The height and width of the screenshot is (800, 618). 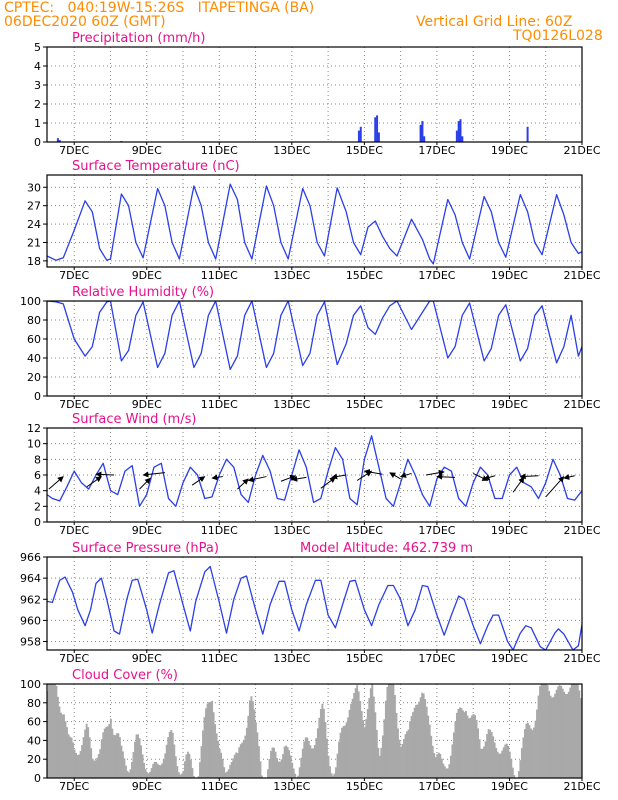 What do you see at coordinates (34, 377) in the screenshot?
I see `y-tick-label: 20` at bounding box center [34, 377].